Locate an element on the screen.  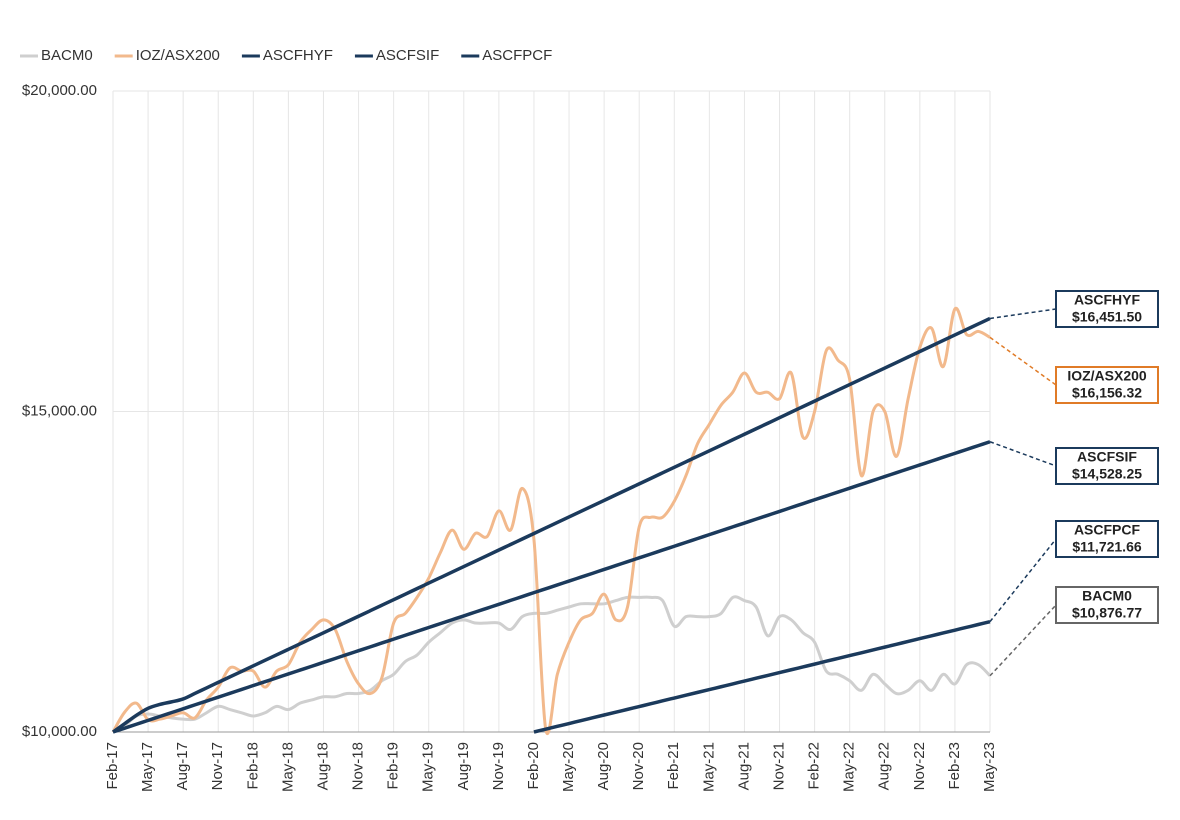
x-tick-label: Feb-17 is located at coordinates (112, 766).